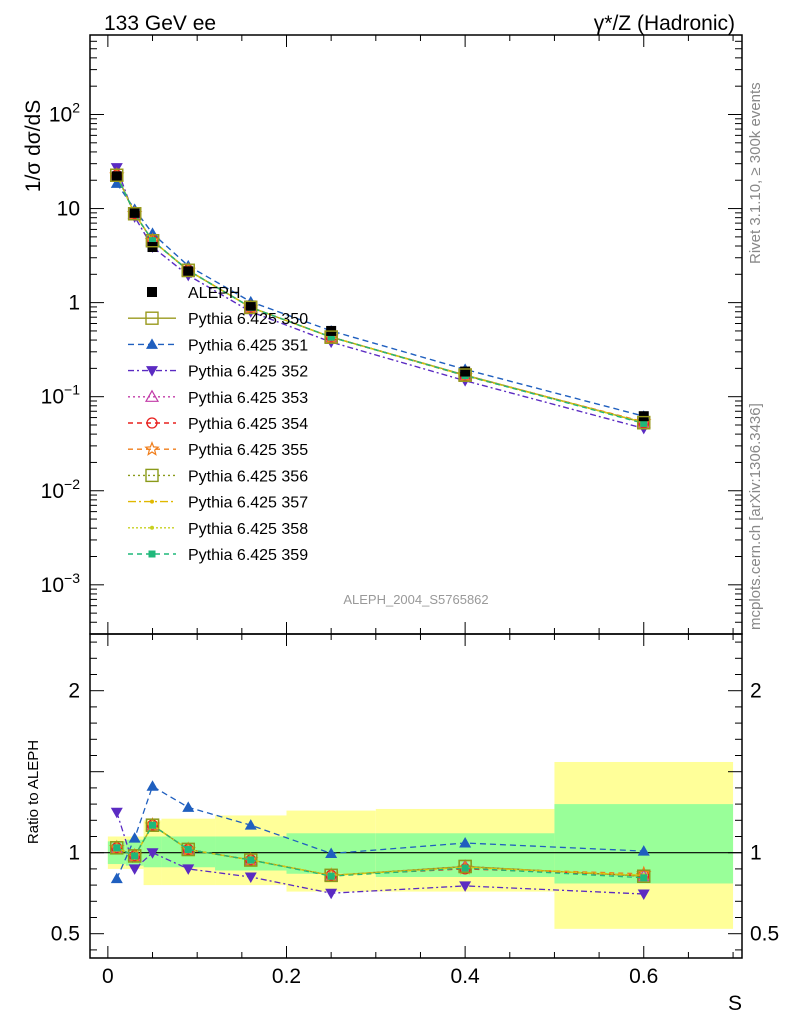 The height and width of the screenshot is (1029, 786). What do you see at coordinates (286, 976) in the screenshot?
I see `x-tick-label: 0.2` at bounding box center [286, 976].